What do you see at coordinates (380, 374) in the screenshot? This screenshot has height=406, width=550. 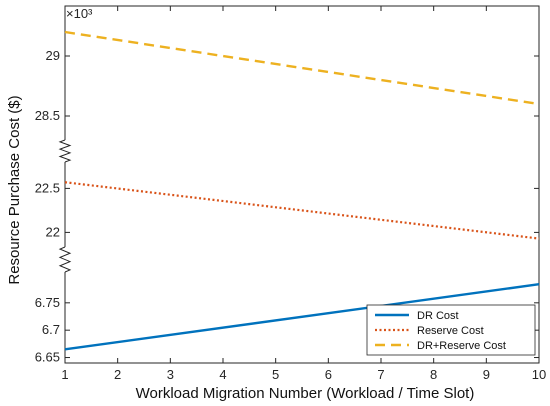 I see `x-tick-label: 7` at bounding box center [380, 374].